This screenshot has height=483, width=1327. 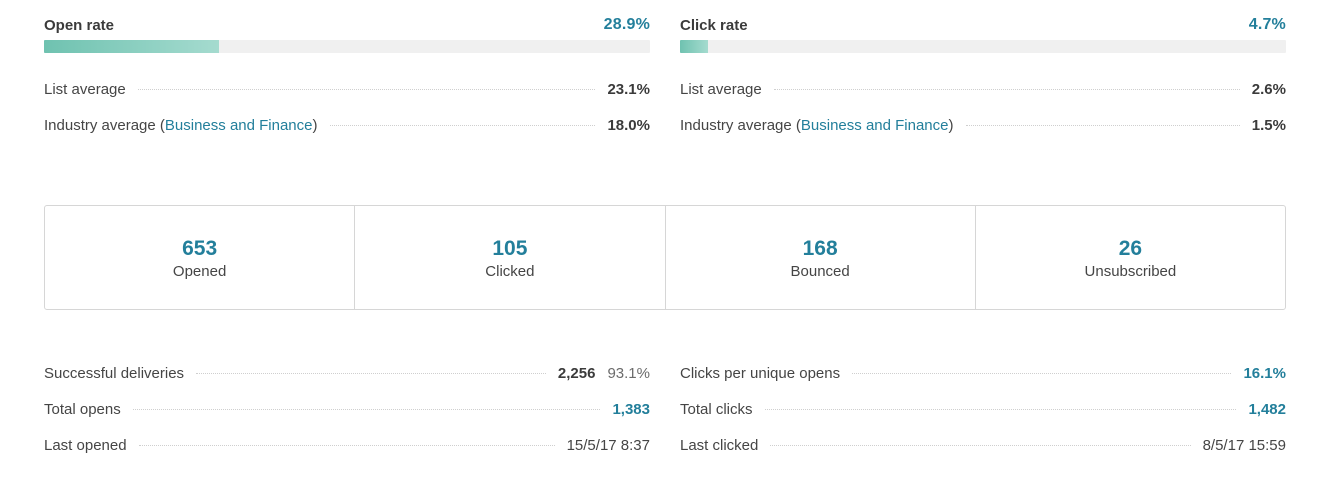 I want to click on stat-bounced-number: 168, so click(x=820, y=248).